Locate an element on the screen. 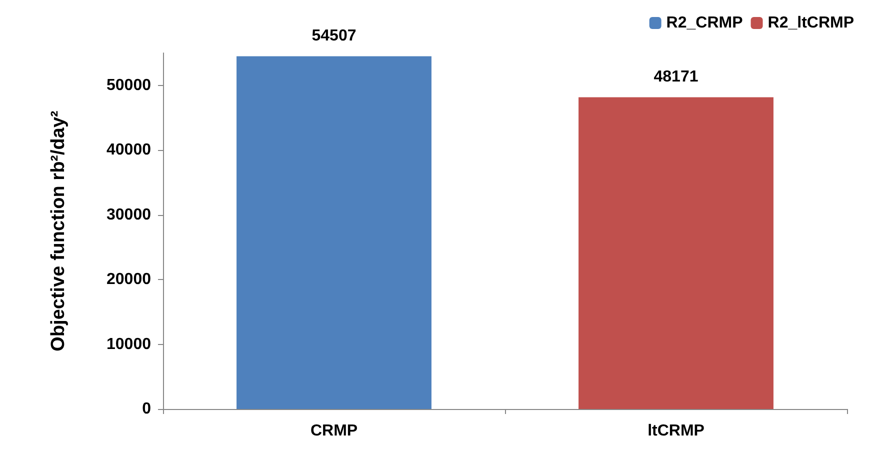 The height and width of the screenshot is (466, 877). y-tick-label: 40000 is located at coordinates (129, 150).